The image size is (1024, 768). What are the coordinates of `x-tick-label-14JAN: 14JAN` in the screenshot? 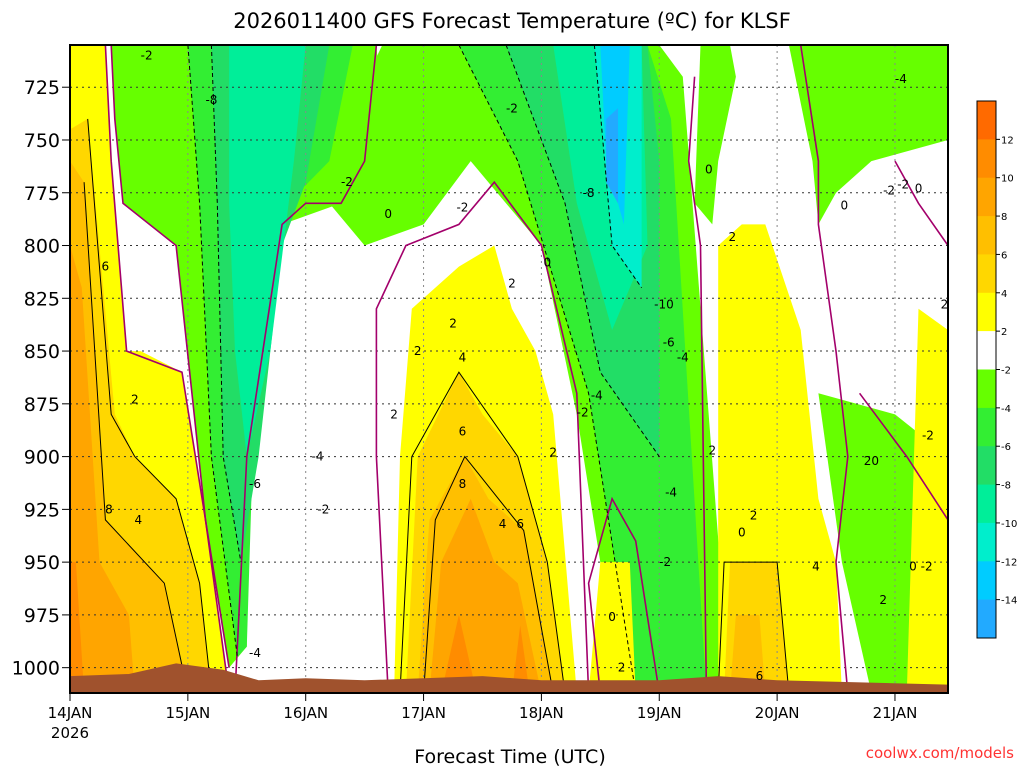 It's located at (70, 713).